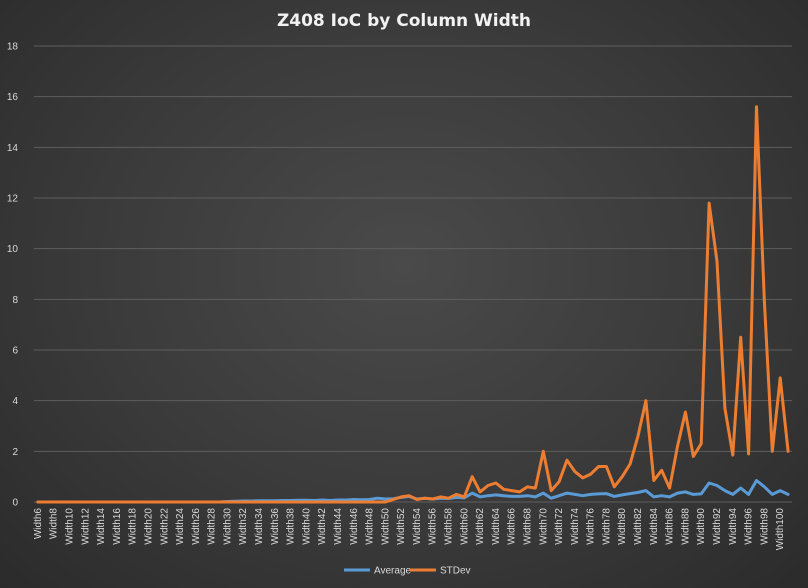 This screenshot has height=588, width=808. What do you see at coordinates (13, 97) in the screenshot?
I see `y-tick-label: 16` at bounding box center [13, 97].